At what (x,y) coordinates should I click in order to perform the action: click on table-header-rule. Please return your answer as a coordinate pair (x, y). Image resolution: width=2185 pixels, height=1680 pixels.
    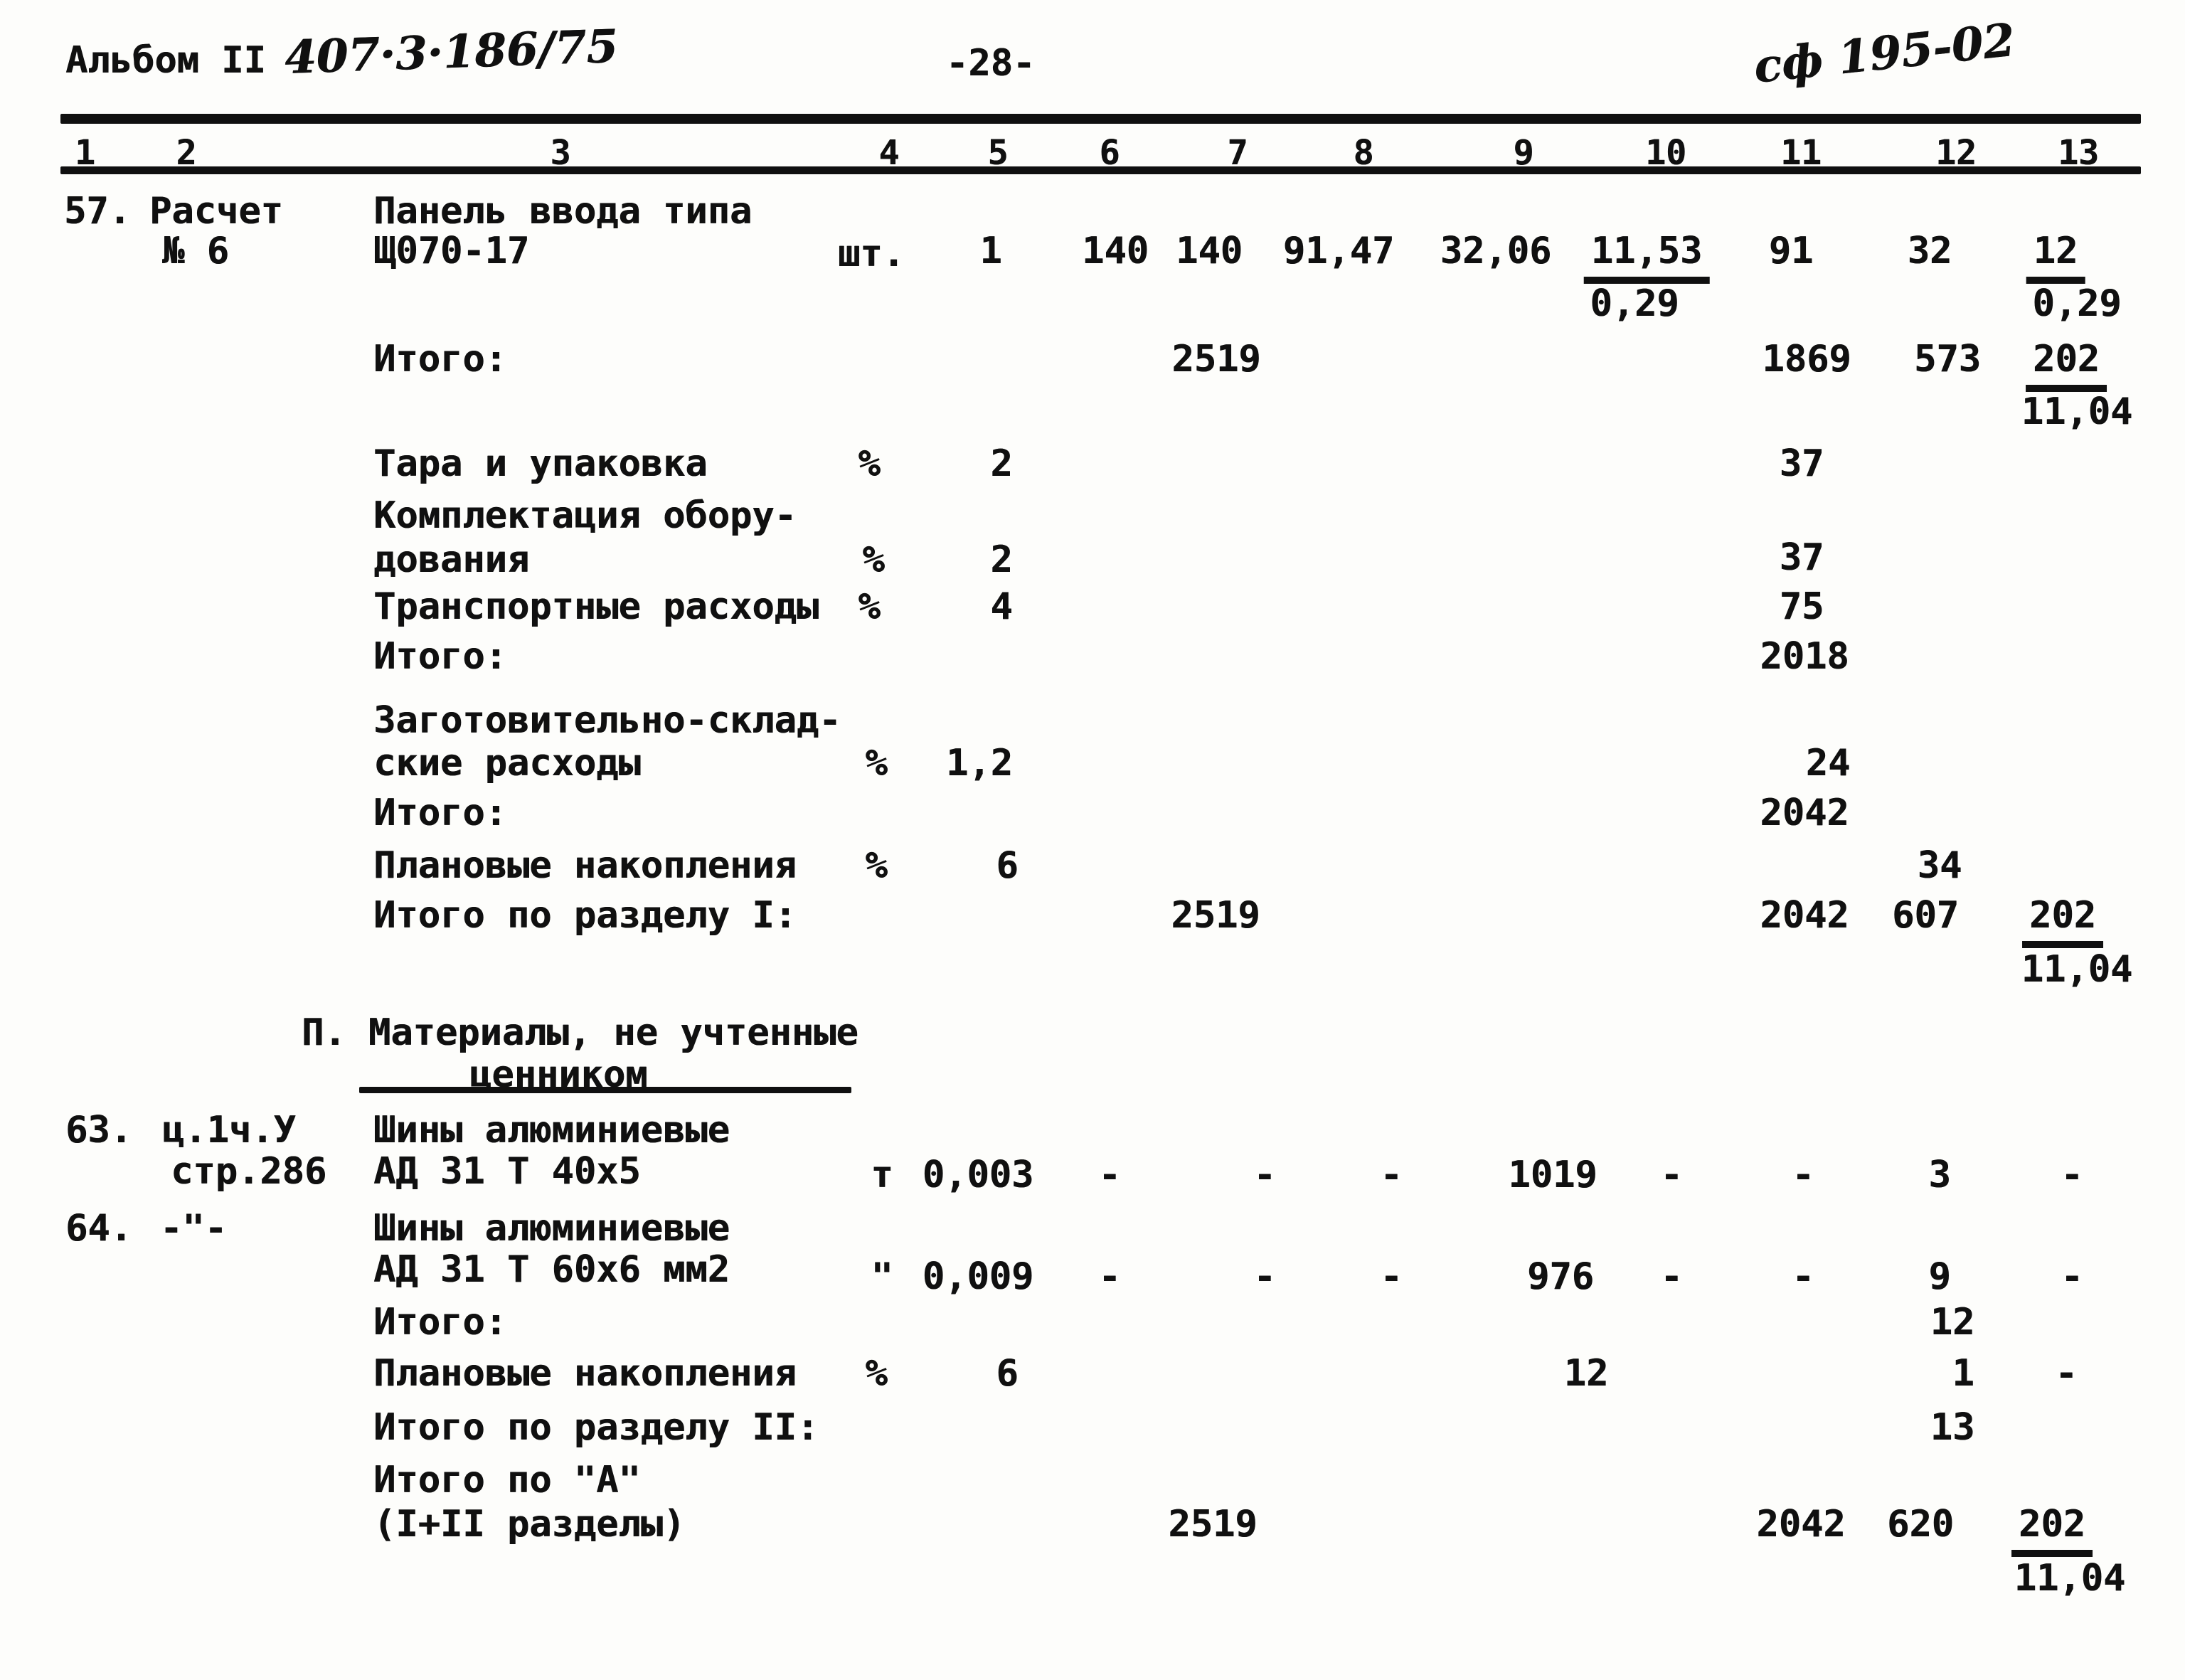
    Looking at the image, I should click on (1100, 170).